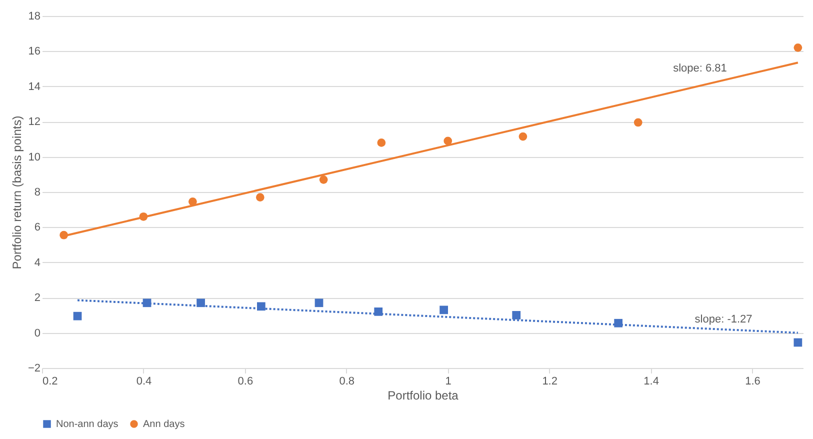  Describe the element at coordinates (34, 16) in the screenshot. I see `y-tick-label: 18` at that location.